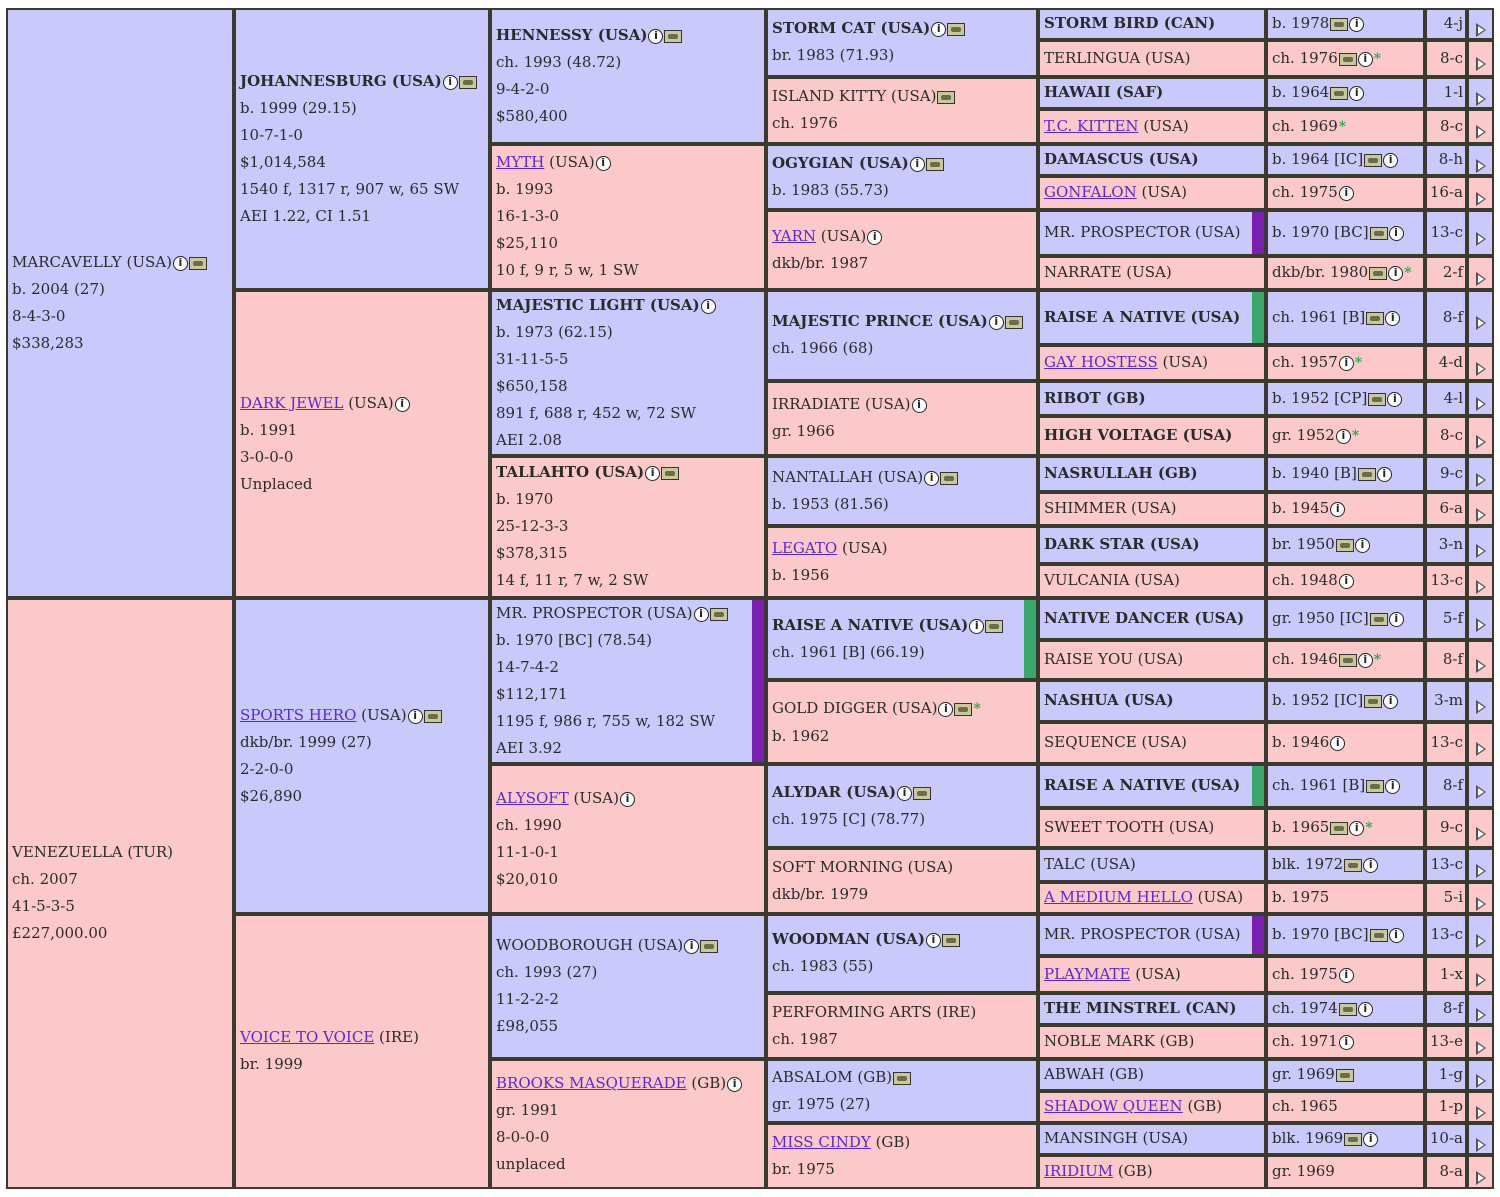  What do you see at coordinates (805, 548) in the screenshot?
I see `horse-name-legato: LEGATO` at bounding box center [805, 548].